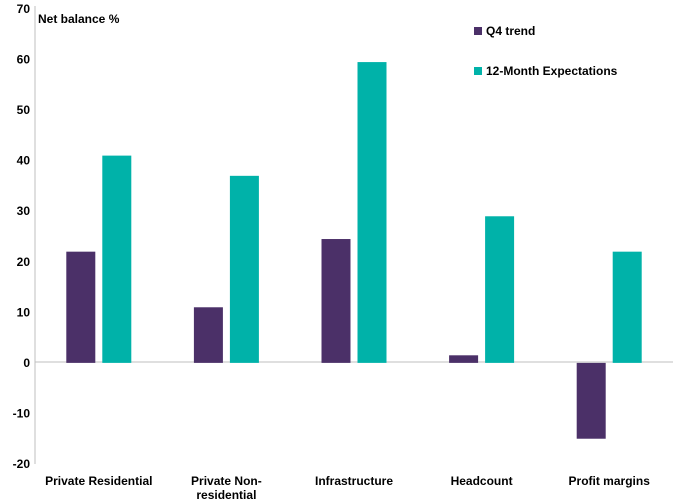  Describe the element at coordinates (22, 236) in the screenshot. I see `y-tick-labels: 70 60 50 40 30 20 10 0 -10 -20` at that location.